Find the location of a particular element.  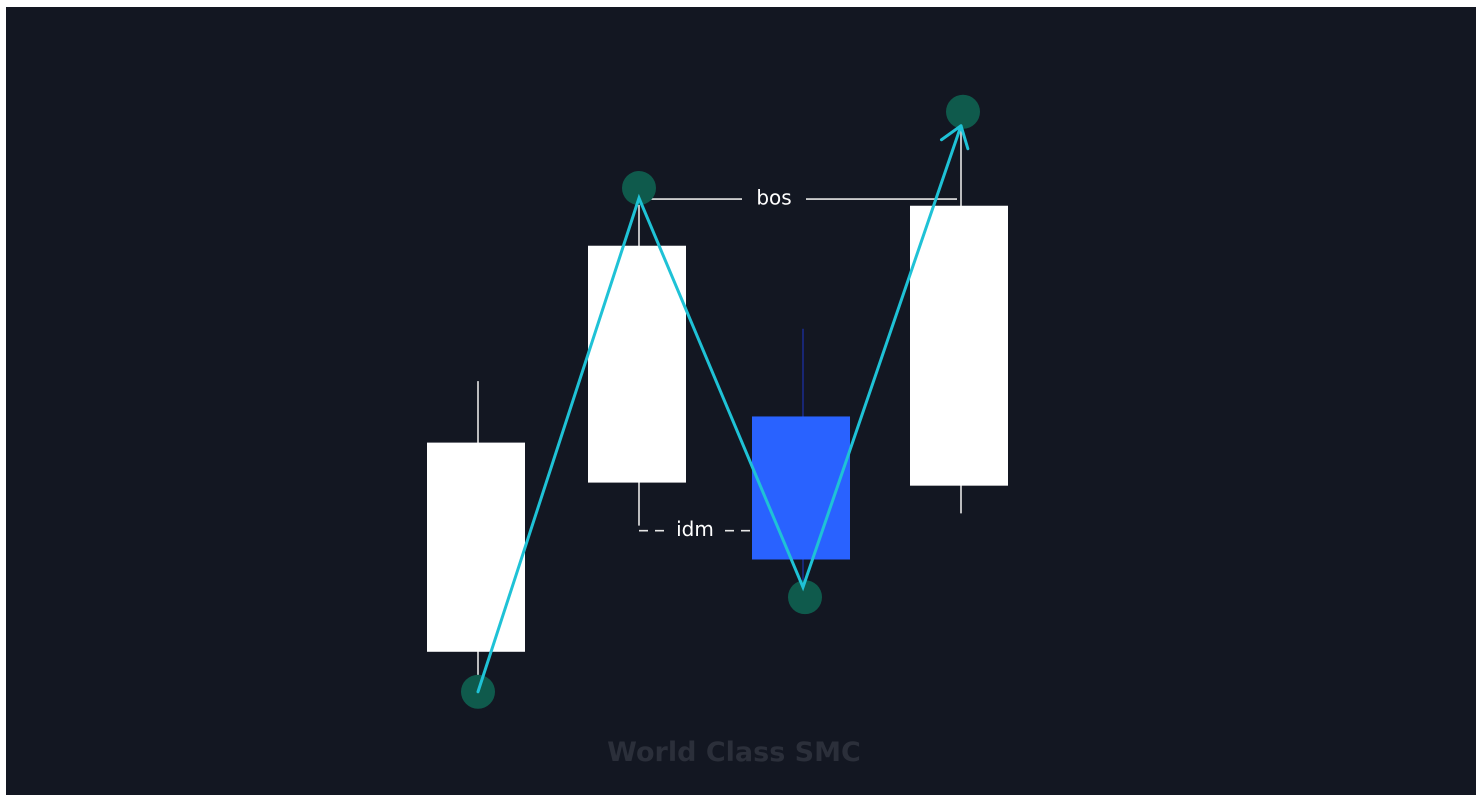

candle-2-body is located at coordinates (637, 364).